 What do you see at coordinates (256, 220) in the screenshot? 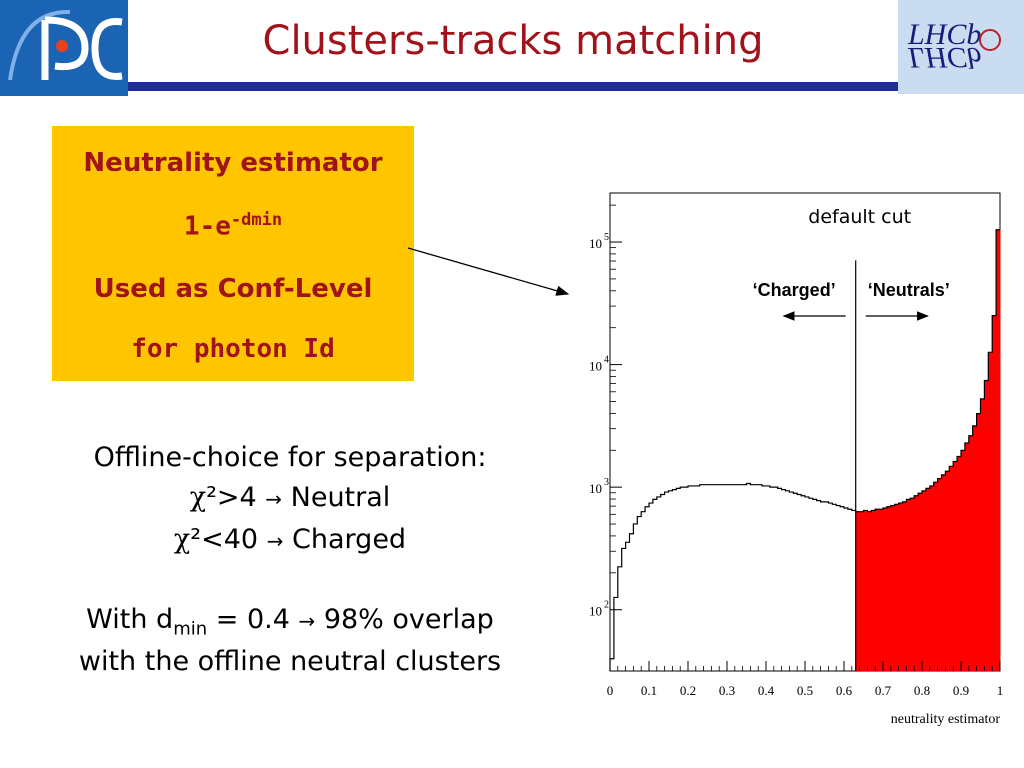
I see `formula-exponent: -dmin` at bounding box center [256, 220].